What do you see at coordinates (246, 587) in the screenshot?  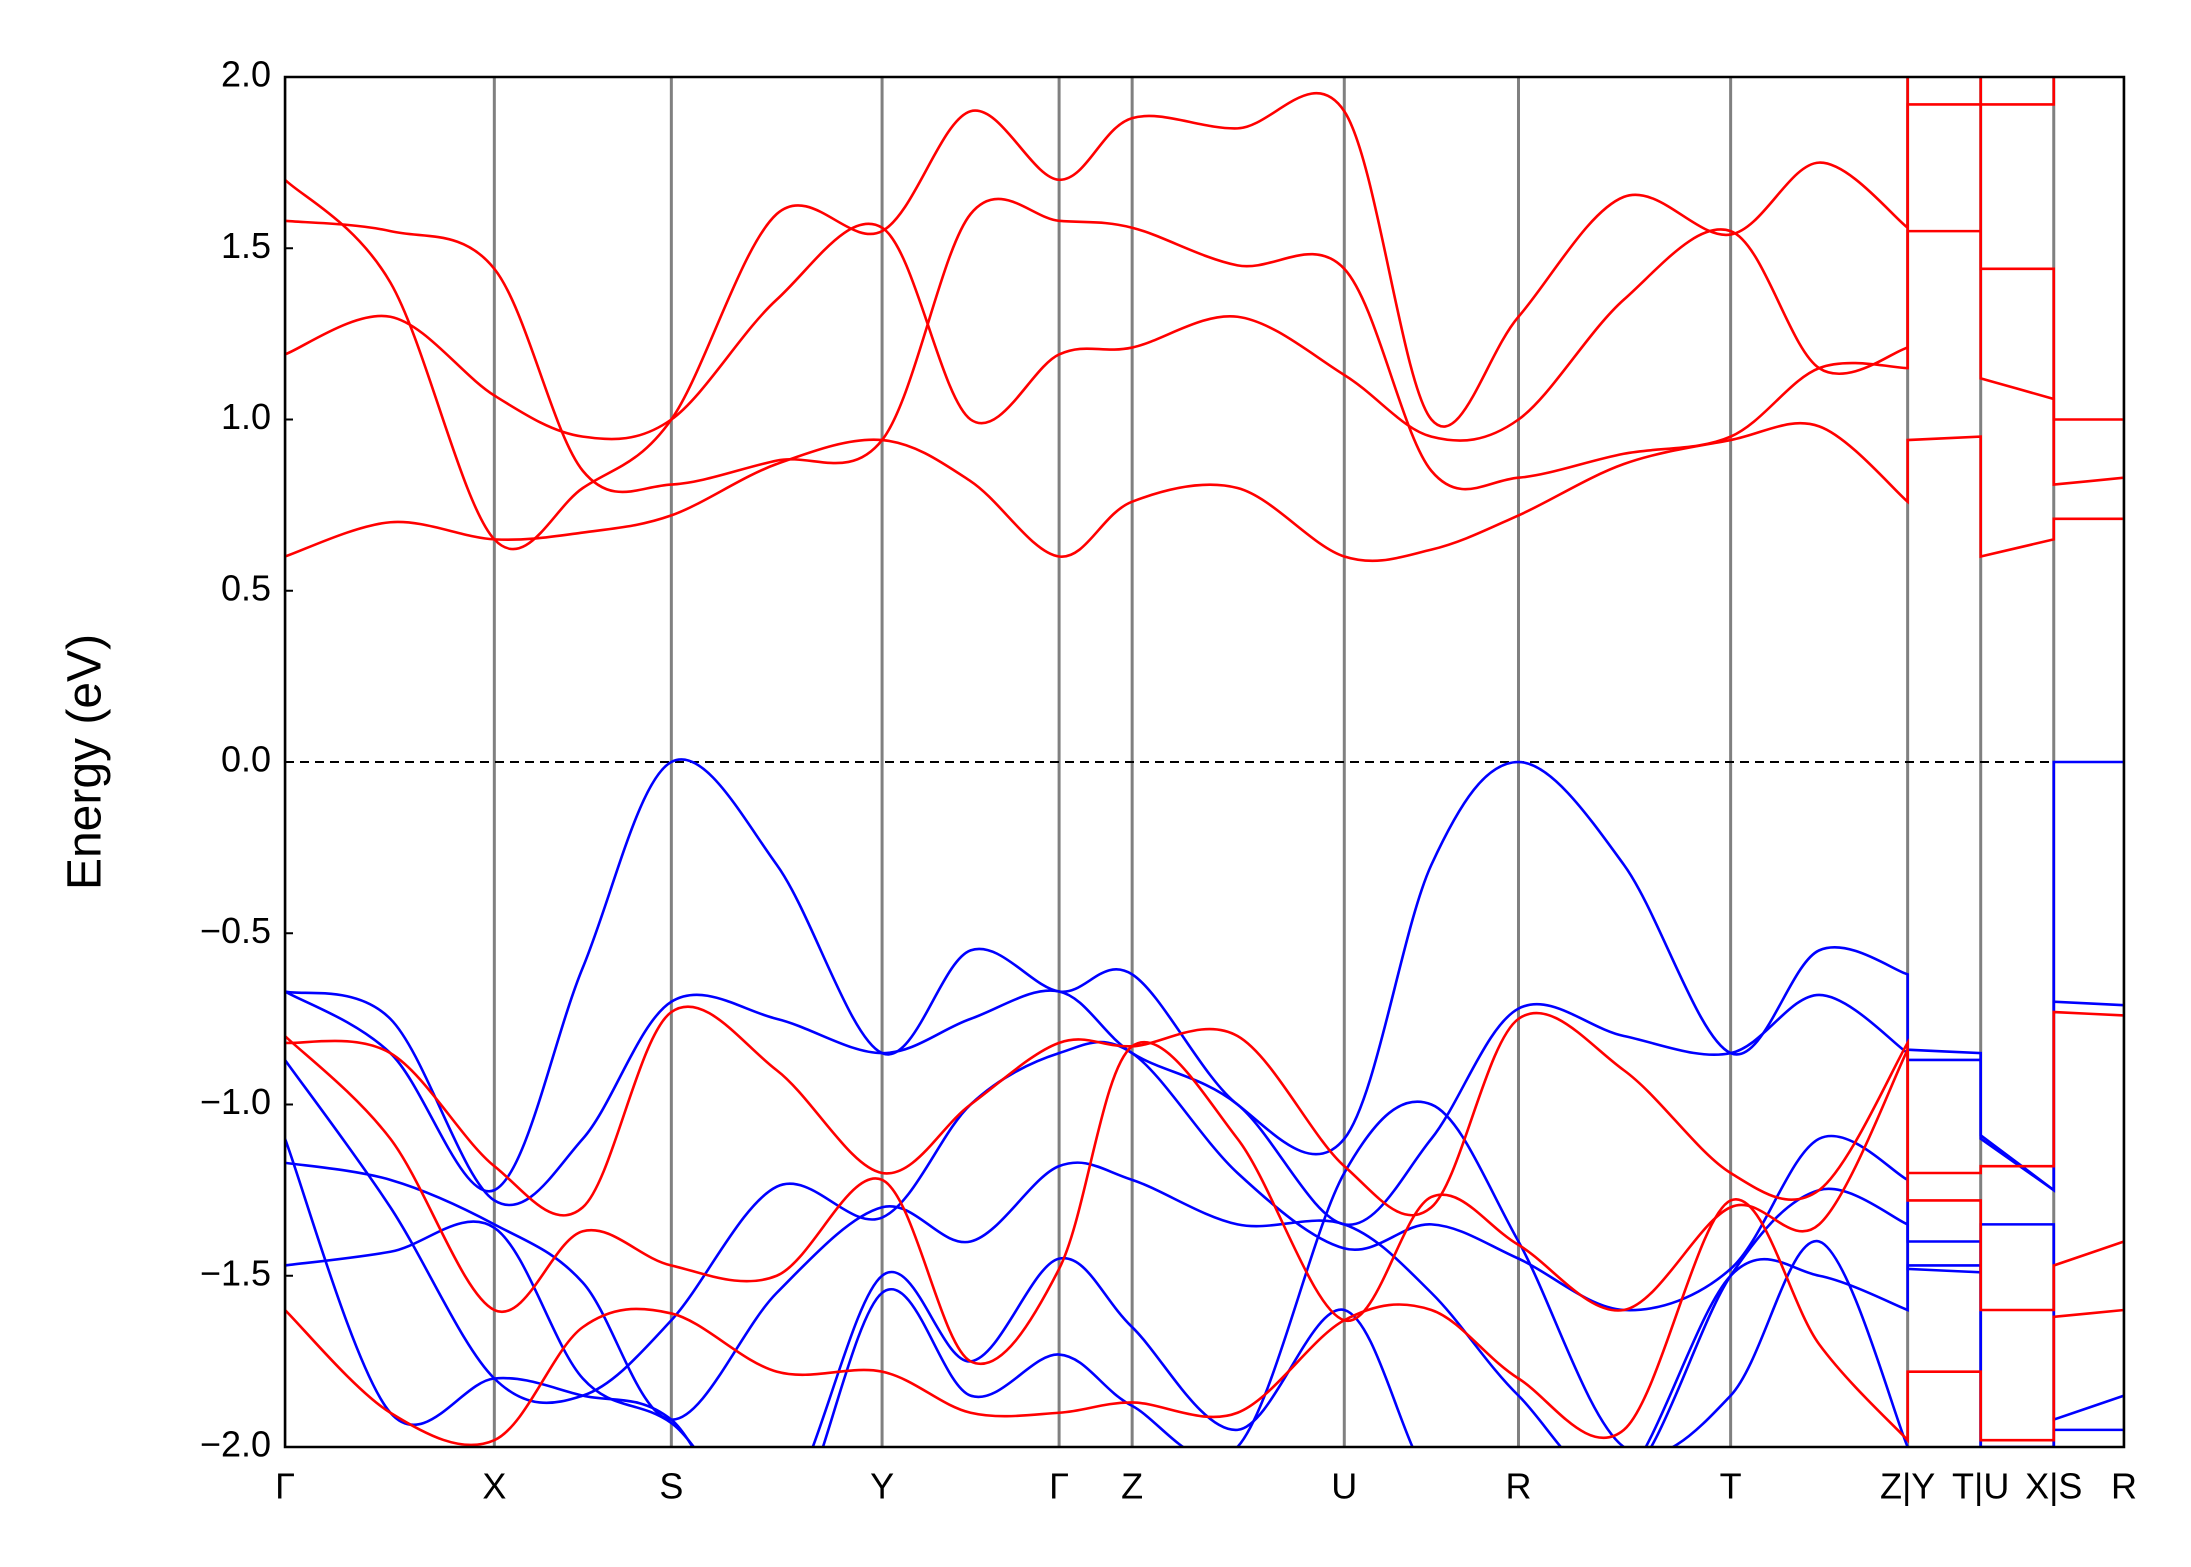 I see `y-tick-label: 0.5` at bounding box center [246, 587].